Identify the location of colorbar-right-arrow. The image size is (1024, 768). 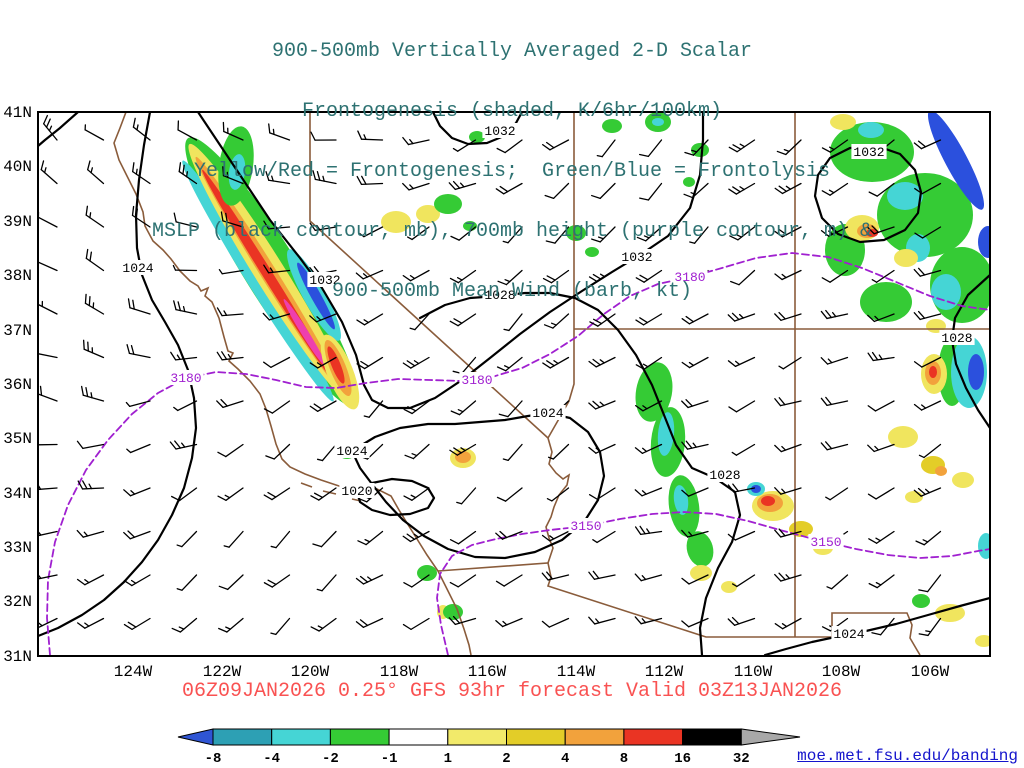
(770, 737).